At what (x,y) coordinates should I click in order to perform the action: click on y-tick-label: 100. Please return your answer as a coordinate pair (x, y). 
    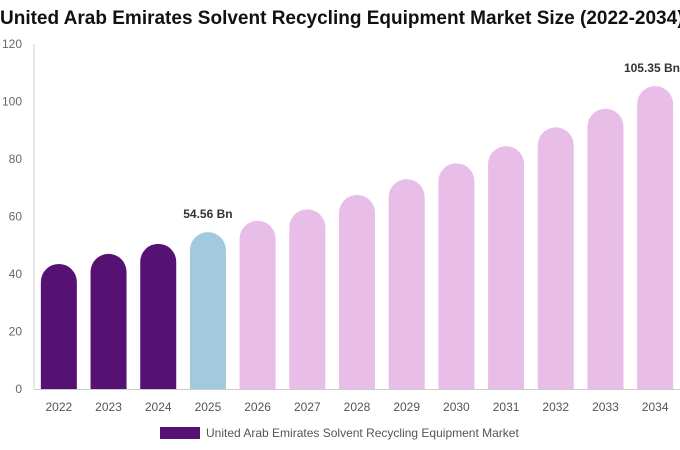
    Looking at the image, I should click on (12, 102).